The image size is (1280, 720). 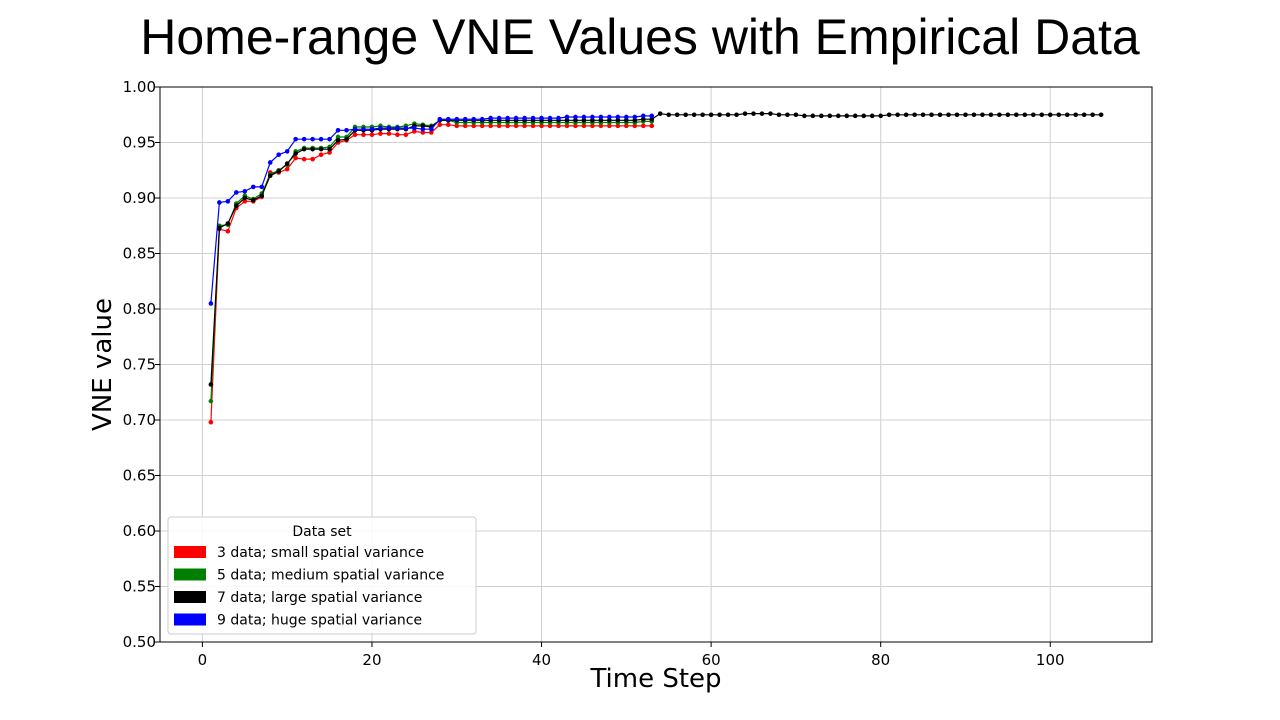 What do you see at coordinates (139, 198) in the screenshot?
I see `y-tick-label: 0.90` at bounding box center [139, 198].